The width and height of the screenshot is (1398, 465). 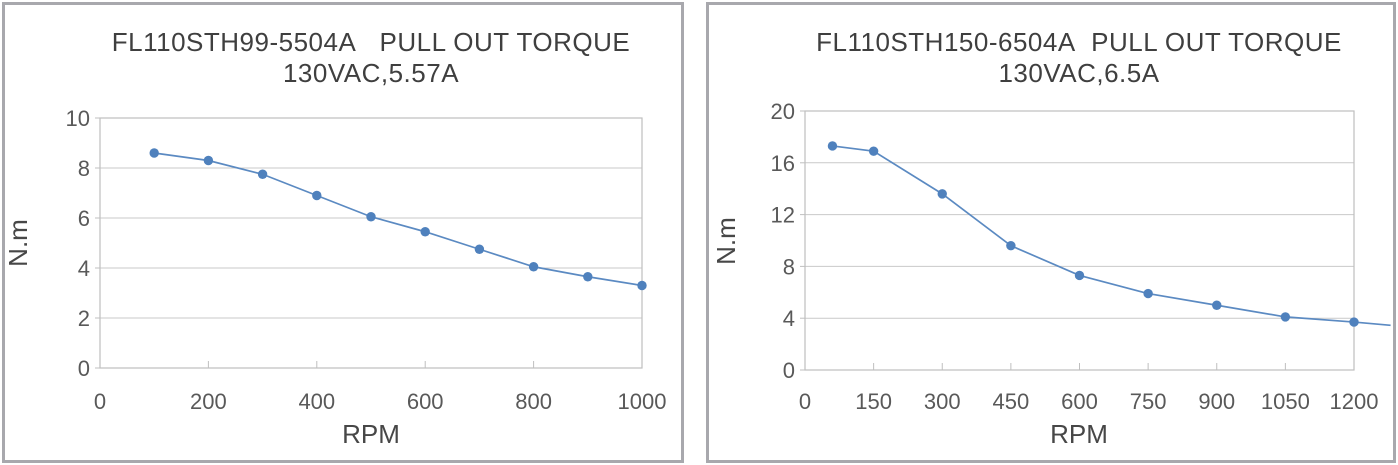 What do you see at coordinates (942, 401) in the screenshot?
I see `x-tick-label: 300` at bounding box center [942, 401].